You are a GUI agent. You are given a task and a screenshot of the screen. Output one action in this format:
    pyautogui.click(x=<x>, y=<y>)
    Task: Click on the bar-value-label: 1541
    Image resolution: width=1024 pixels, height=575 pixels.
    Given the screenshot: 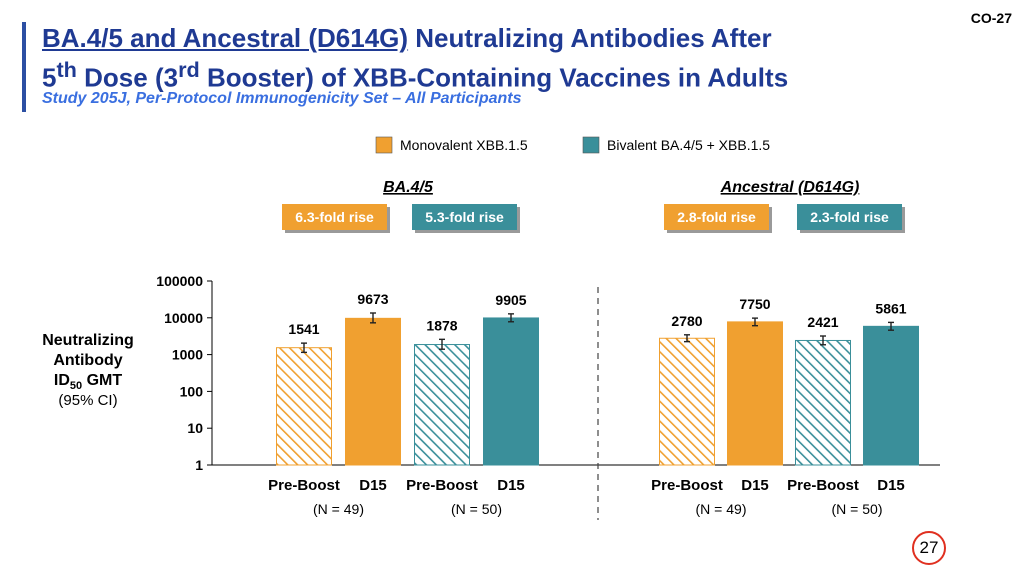 What is the action you would take?
    pyautogui.click(x=303, y=329)
    